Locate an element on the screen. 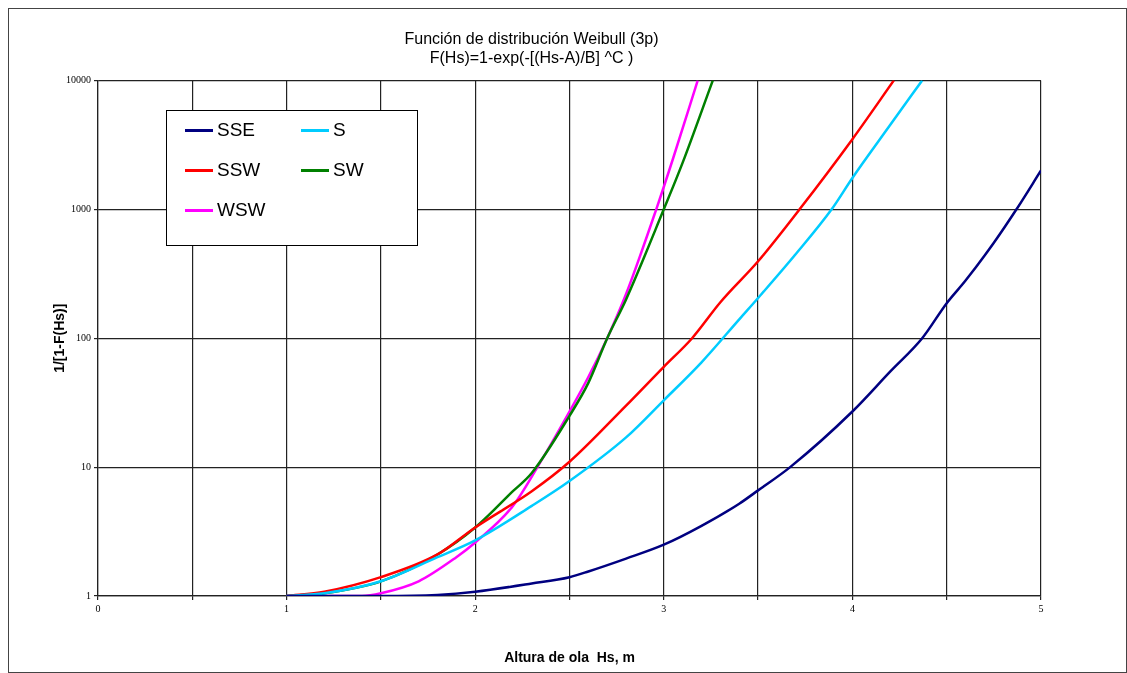  legend-label: SSE is located at coordinates (236, 130).